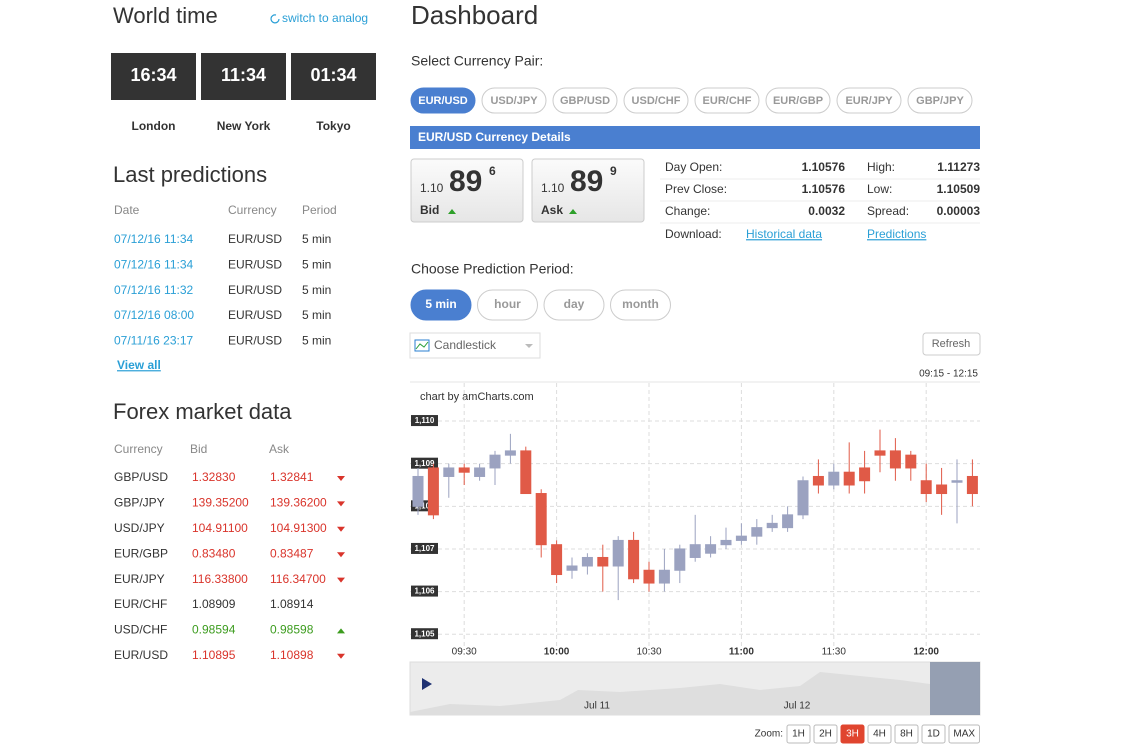 The width and height of the screenshot is (1122, 747). What do you see at coordinates (424, 591) in the screenshot?
I see `y-tick-label: 1,106` at bounding box center [424, 591].